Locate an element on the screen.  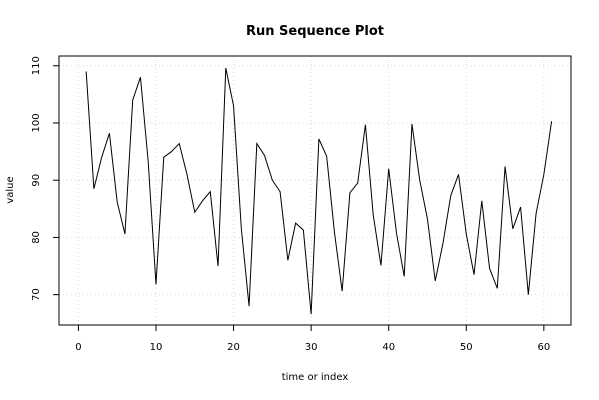
x-axis-label: time or index is located at coordinates (315, 377).